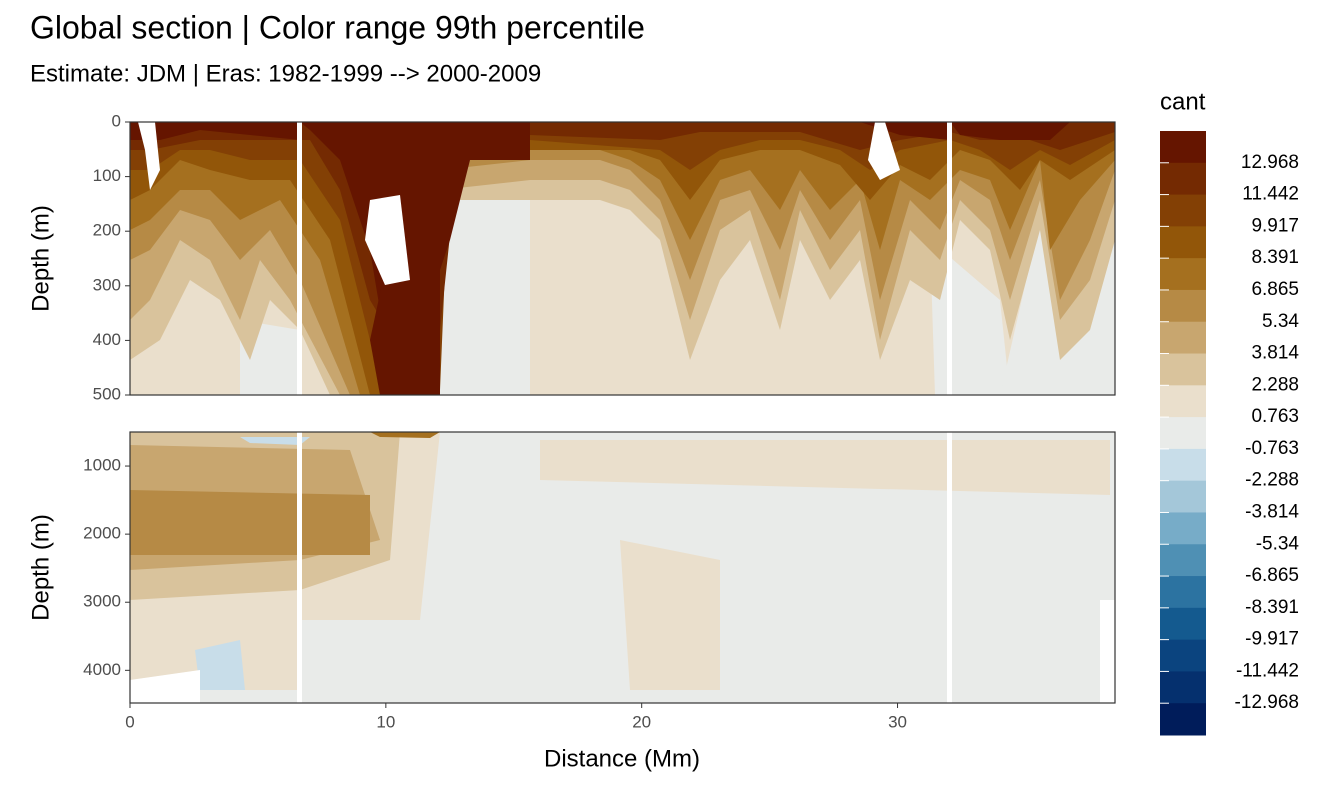 This screenshot has width=1344, height=806. I want to click on legend-label: 12.968, so click(1270, 162).